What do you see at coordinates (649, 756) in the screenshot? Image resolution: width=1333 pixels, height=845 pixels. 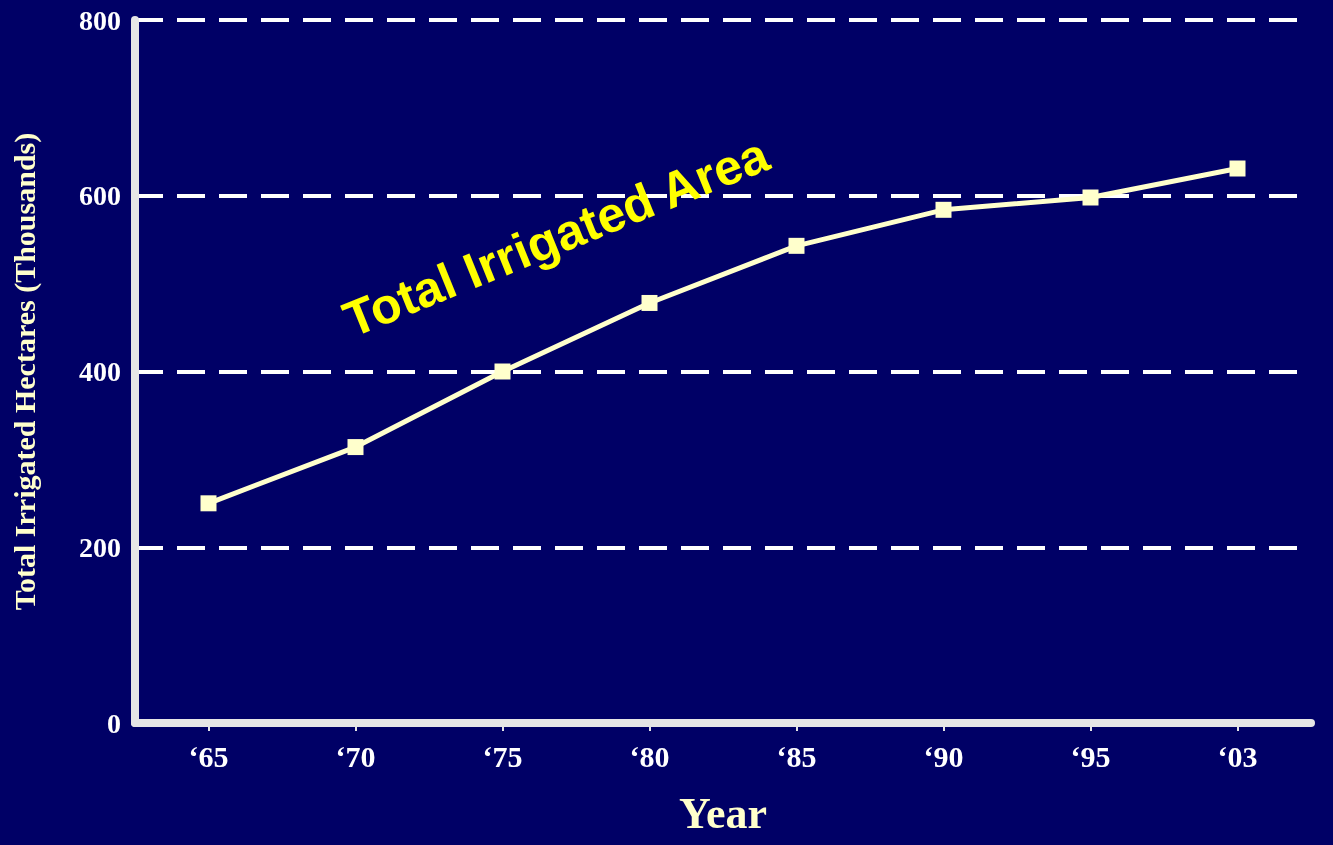 I see `x-tick-label: ‘80` at bounding box center [649, 756].